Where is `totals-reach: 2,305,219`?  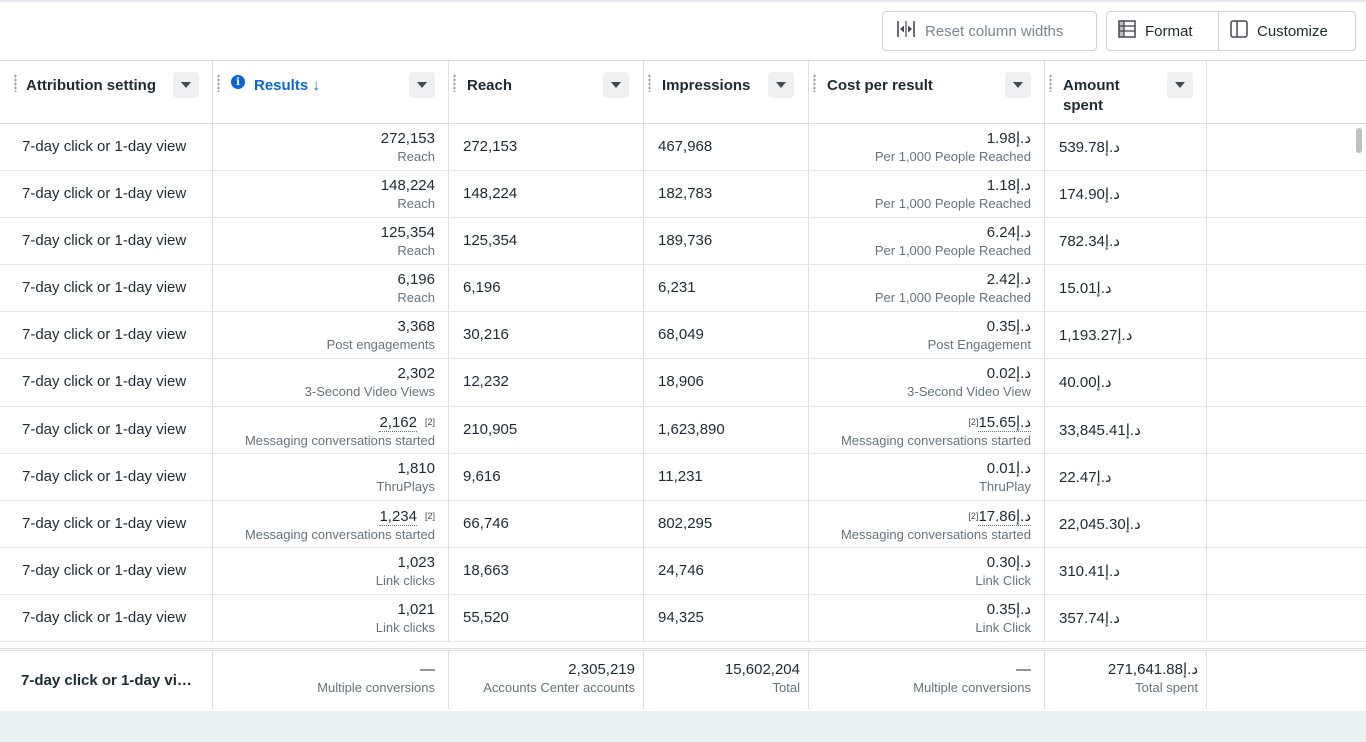
totals-reach: 2,305,219 is located at coordinates (601, 669).